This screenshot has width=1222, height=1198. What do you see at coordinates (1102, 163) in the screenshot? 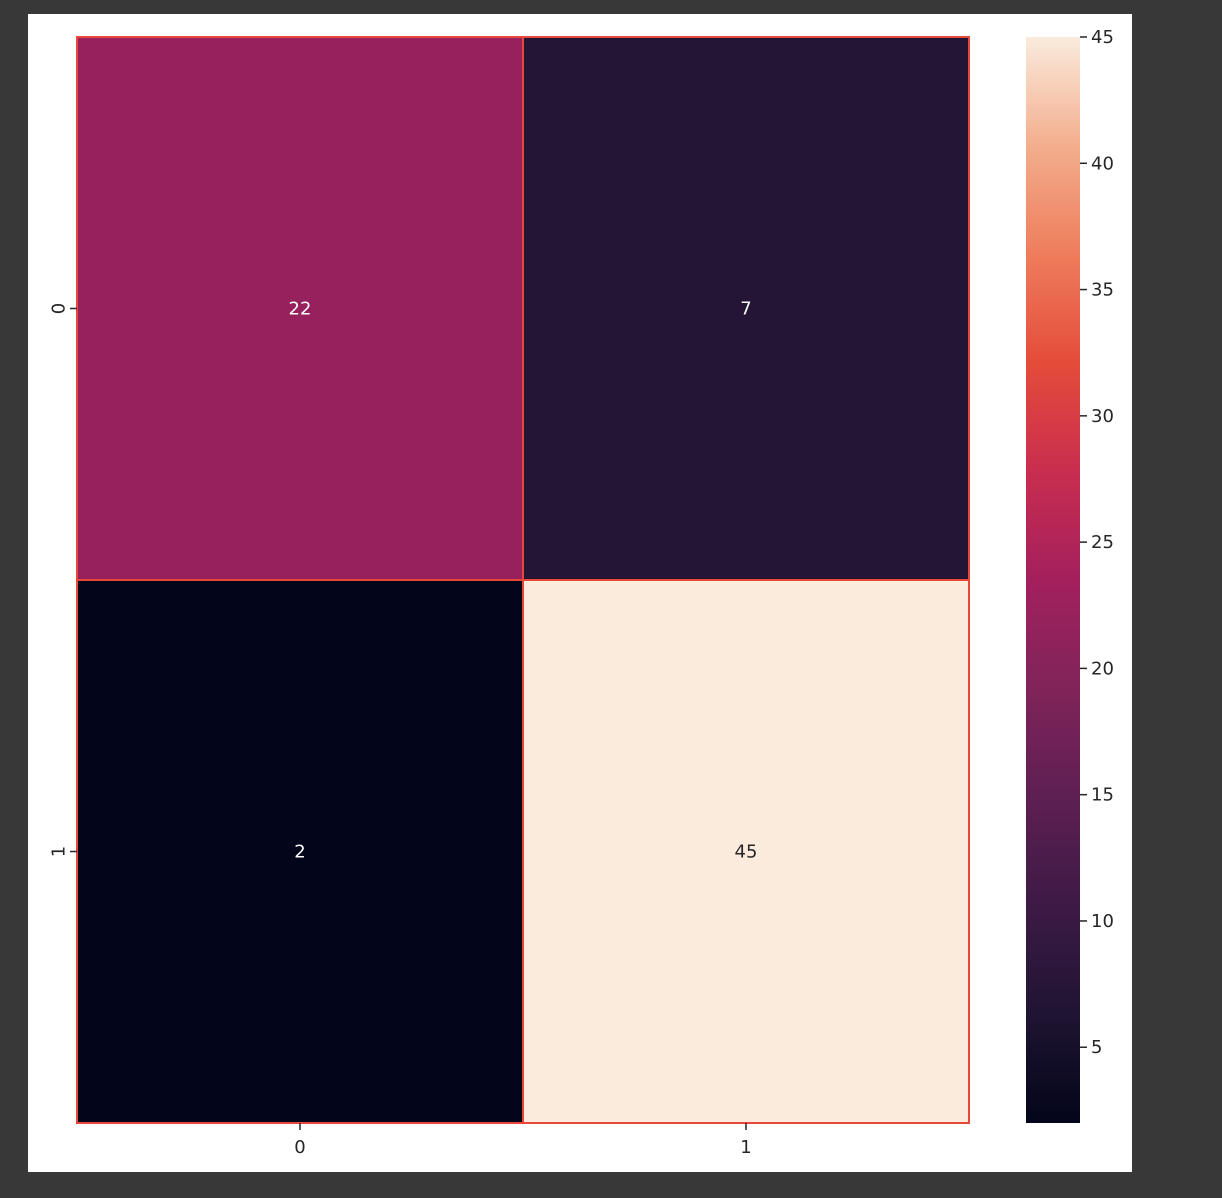
I see `colorbar-tick-label-7: 40` at bounding box center [1102, 163].